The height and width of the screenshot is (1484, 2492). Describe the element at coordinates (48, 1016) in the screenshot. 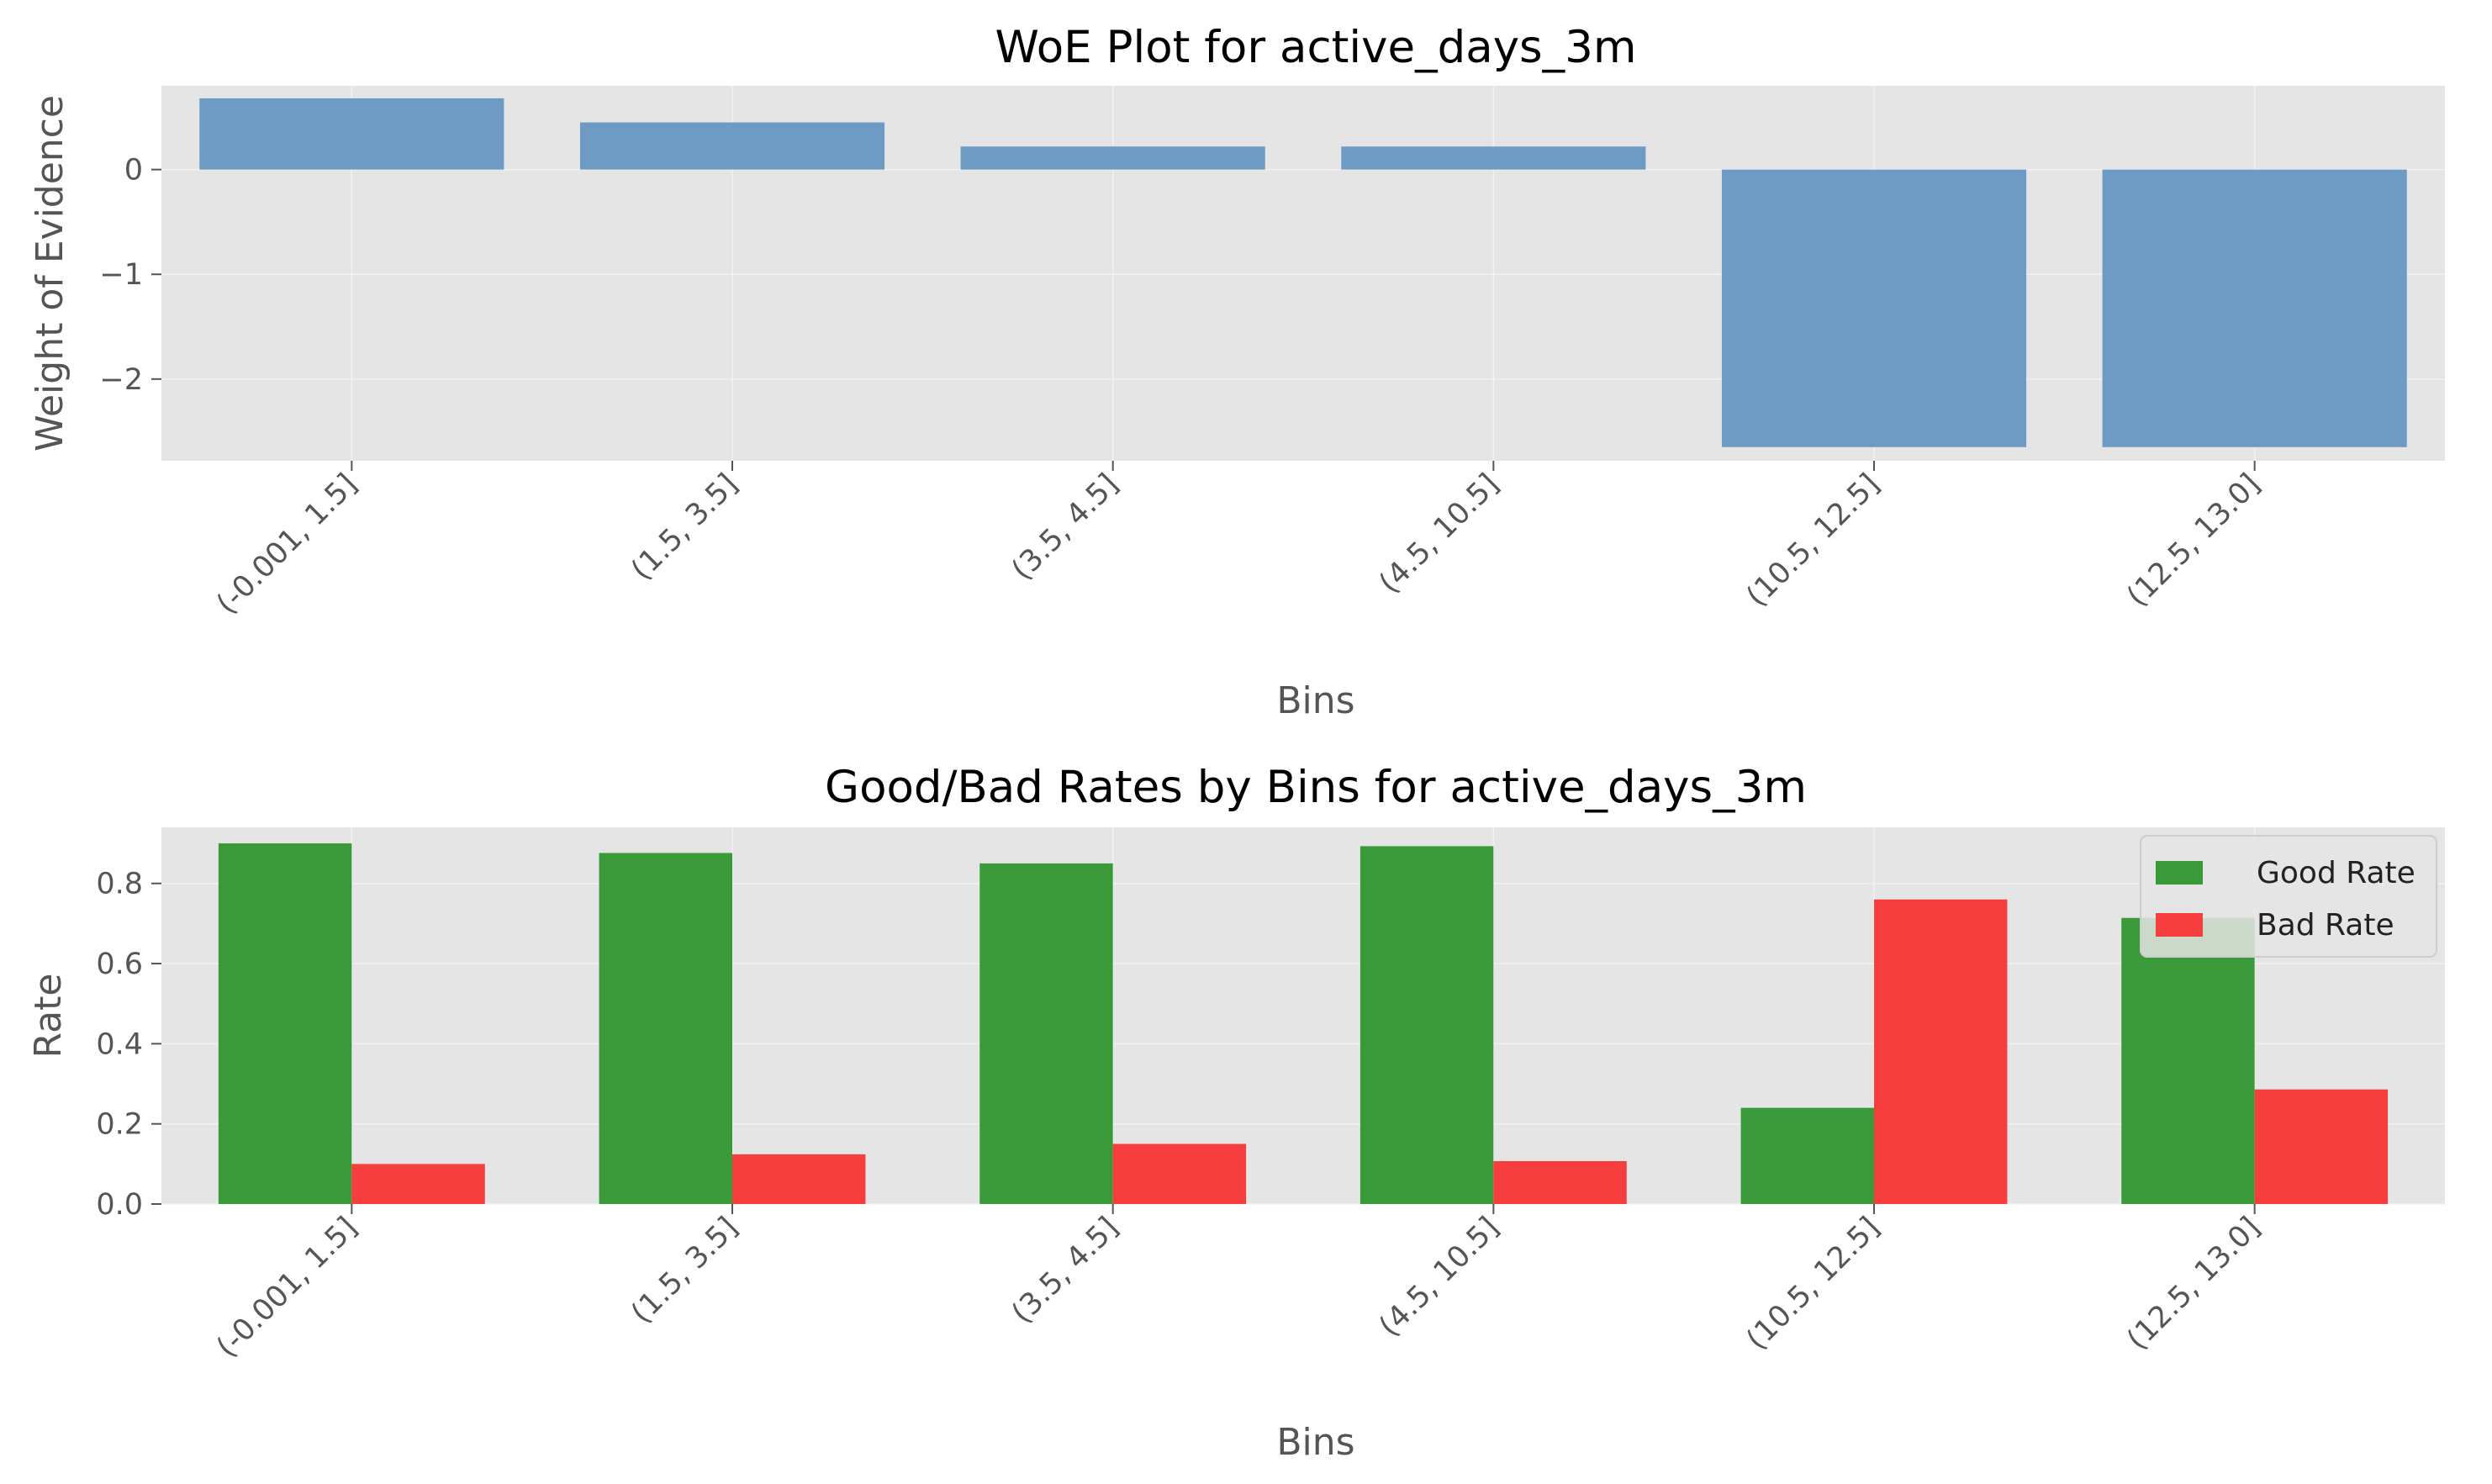

I see `rates-y-axis-label: Rate` at that location.